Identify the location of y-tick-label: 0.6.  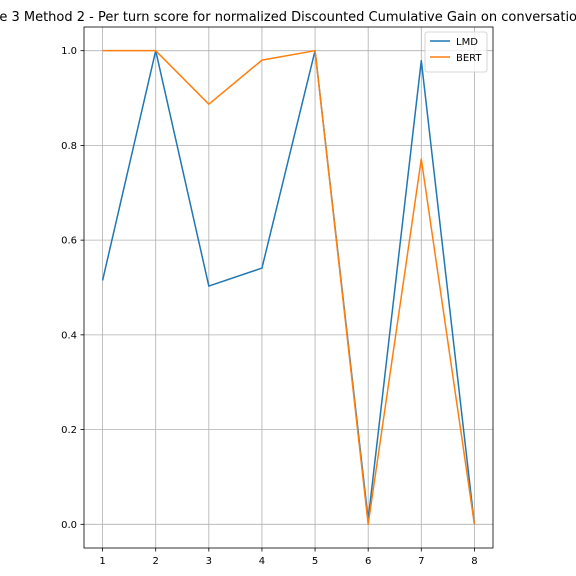
(69, 241).